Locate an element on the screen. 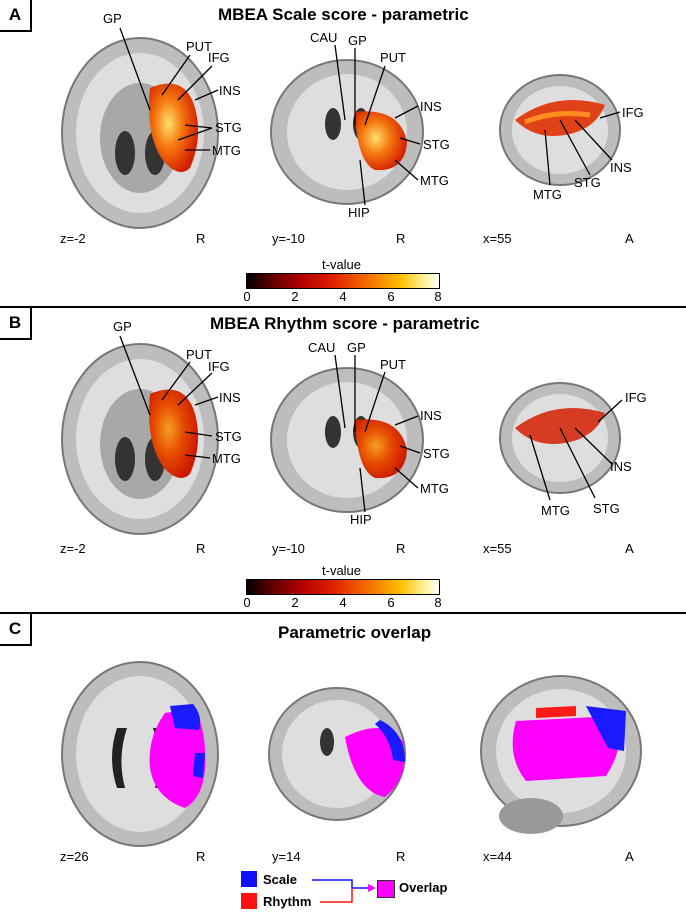 The height and width of the screenshot is (916, 686). label-b-coronal-ins: INS is located at coordinates (431, 415).